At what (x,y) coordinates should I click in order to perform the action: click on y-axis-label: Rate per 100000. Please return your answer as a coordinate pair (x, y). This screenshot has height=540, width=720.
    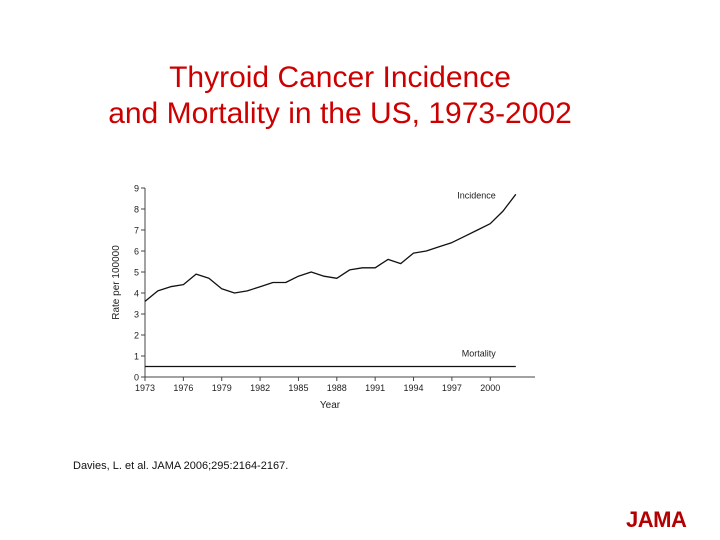
    Looking at the image, I should click on (116, 282).